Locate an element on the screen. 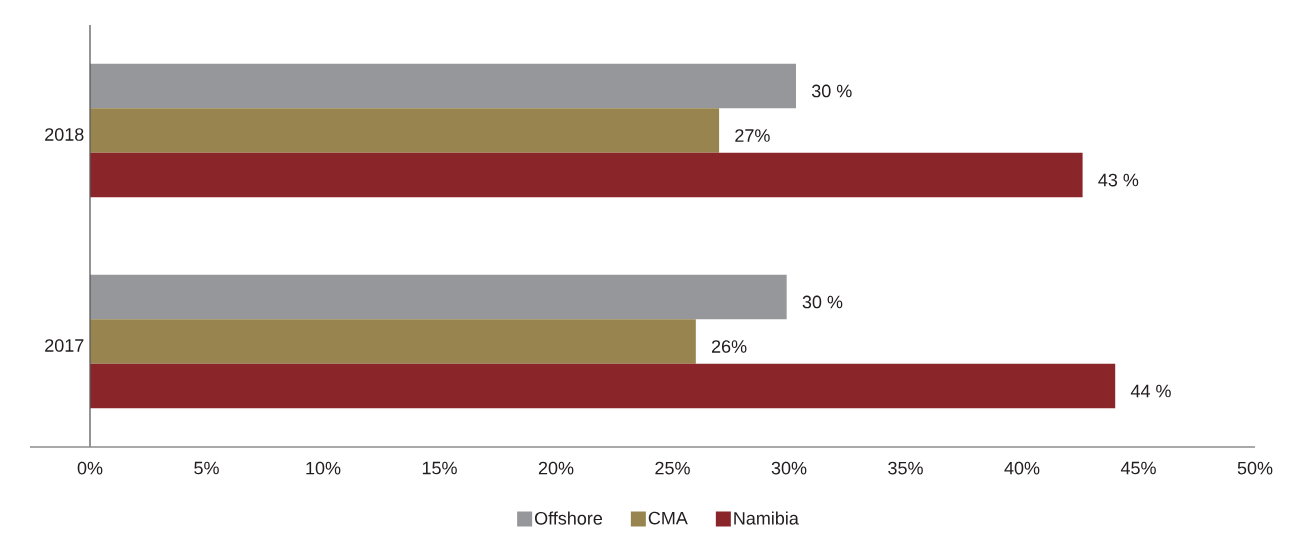 Image resolution: width=1291 pixels, height=537 pixels. x-tick-label: 45% is located at coordinates (1138, 468).